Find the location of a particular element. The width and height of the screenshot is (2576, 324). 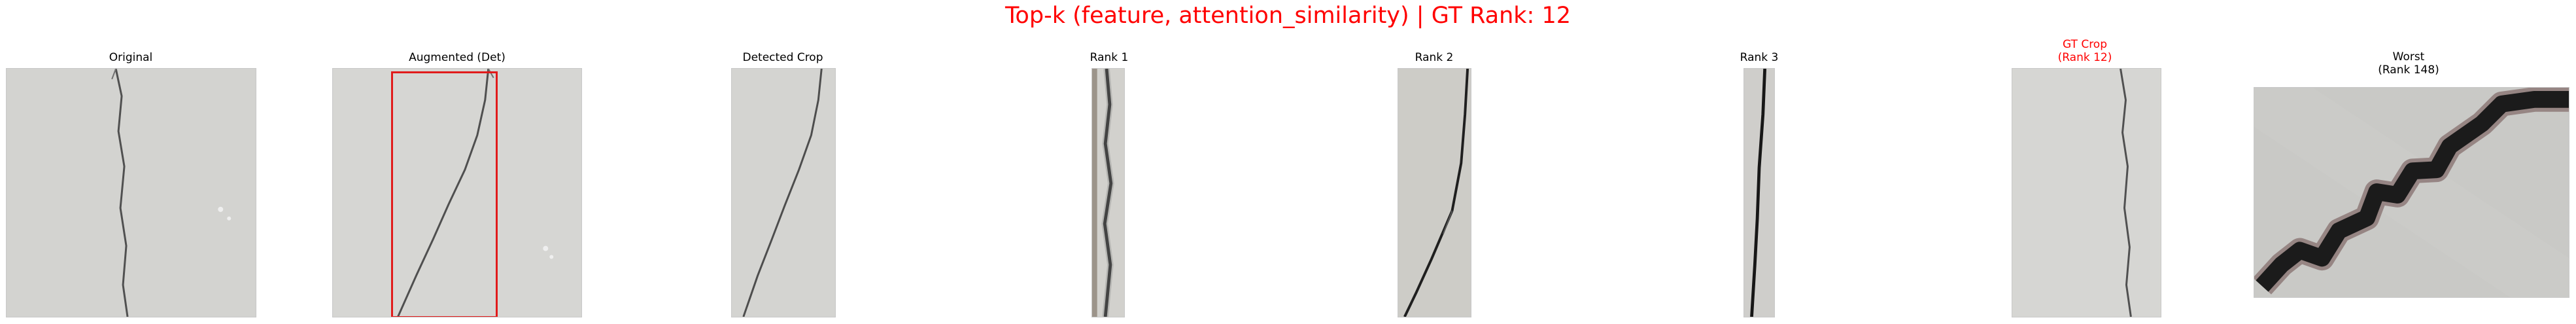

gt-crop-title-line-1: GT Crop is located at coordinates (2085, 44).